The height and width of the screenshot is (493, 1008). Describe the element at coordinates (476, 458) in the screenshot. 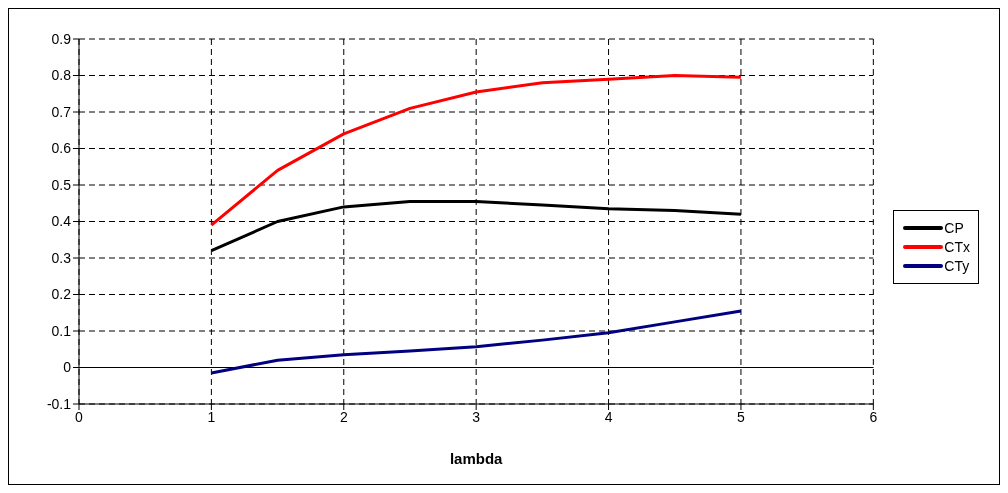

I see `x-axis-title: lambda` at that location.